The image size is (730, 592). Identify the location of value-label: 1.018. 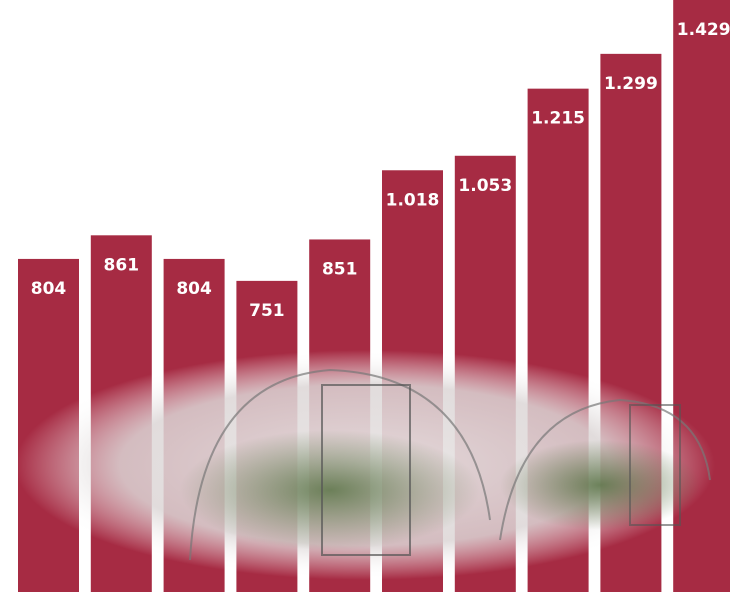
(413, 200).